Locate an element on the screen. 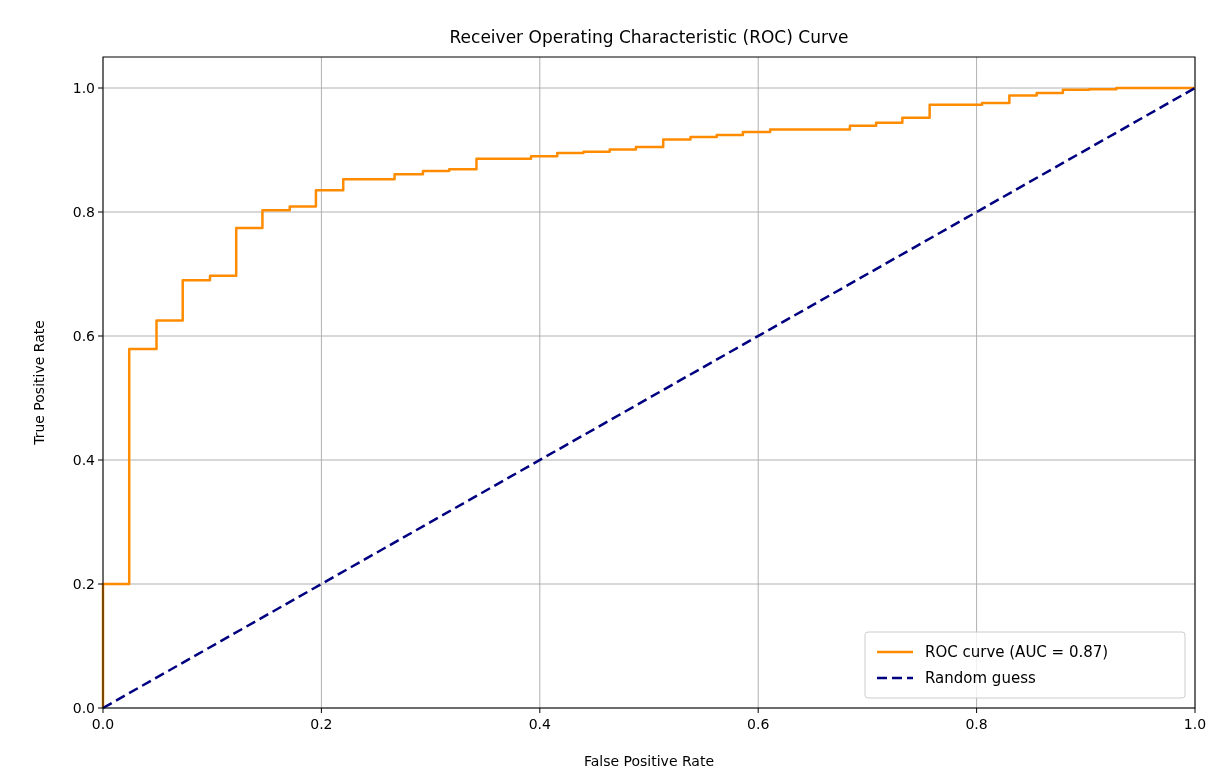 This screenshot has width=1222, height=780. y-tick-label: 0.4 is located at coordinates (84, 459).